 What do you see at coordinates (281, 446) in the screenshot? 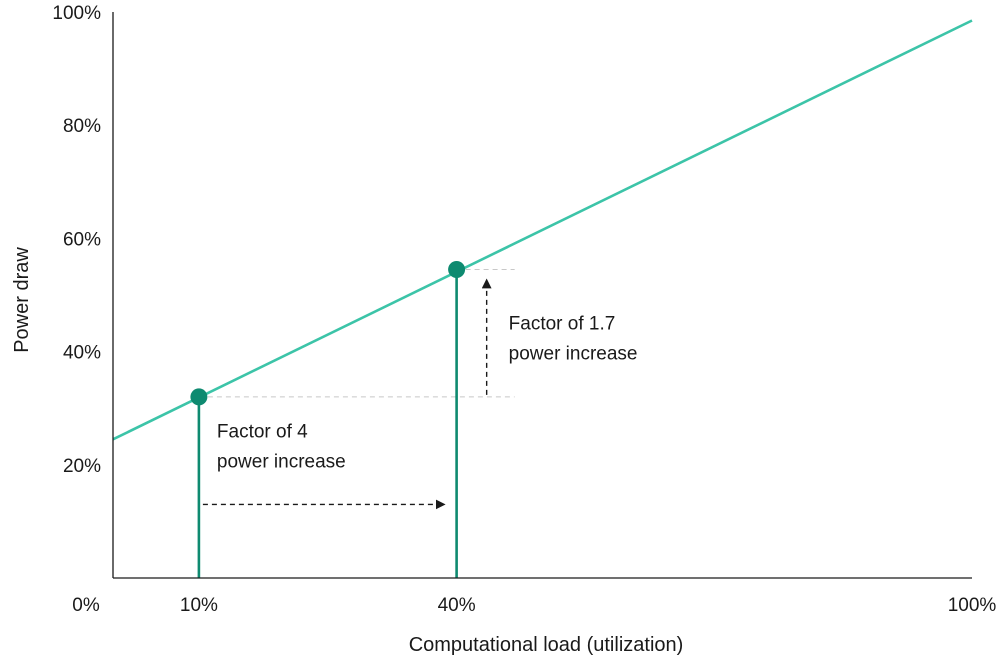
I see `annotation-text-0: Factor of 4 power increase` at bounding box center [281, 446].